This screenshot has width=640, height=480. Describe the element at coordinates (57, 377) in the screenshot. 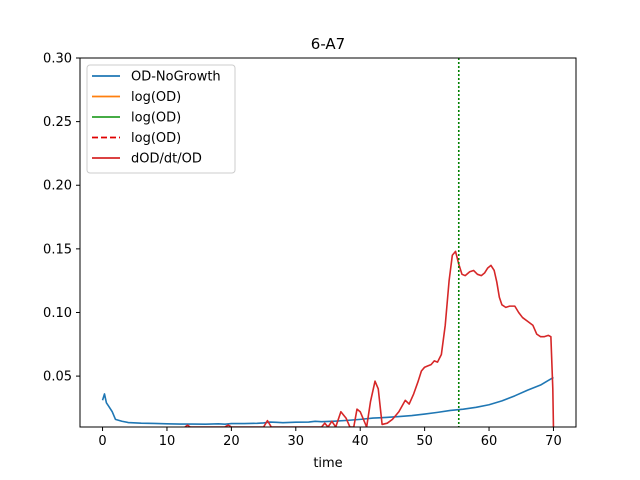

I see `y-tick-label: 0.05` at that location.